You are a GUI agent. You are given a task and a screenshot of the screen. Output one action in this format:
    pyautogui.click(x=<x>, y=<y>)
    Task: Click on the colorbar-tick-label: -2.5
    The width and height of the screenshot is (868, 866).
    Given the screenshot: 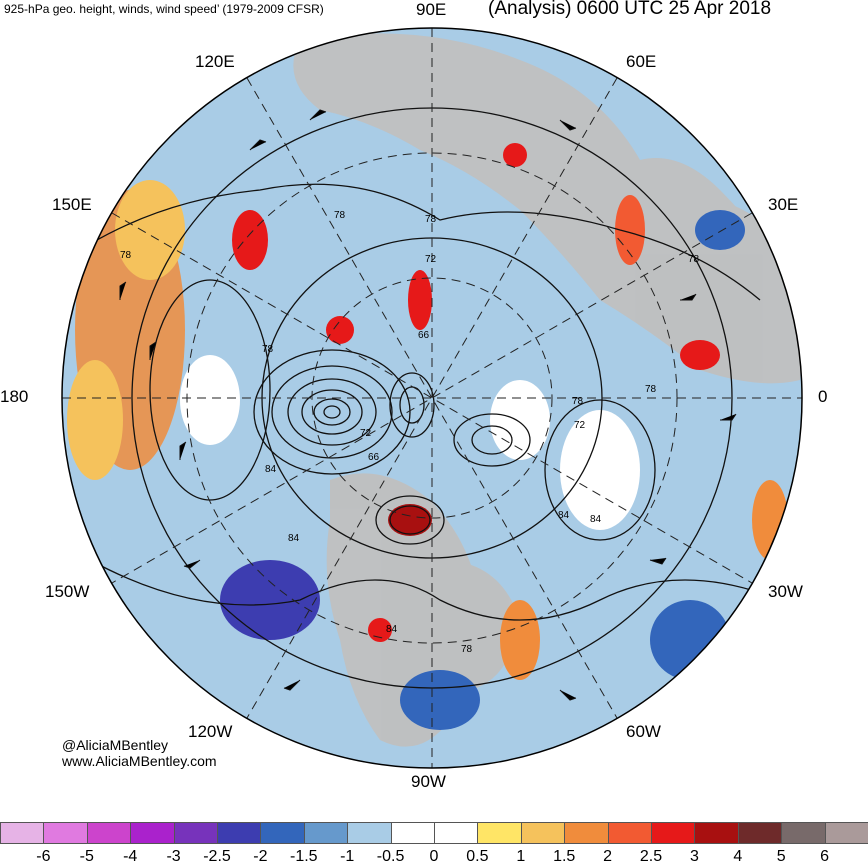 What is the action you would take?
    pyautogui.click(x=217, y=856)
    